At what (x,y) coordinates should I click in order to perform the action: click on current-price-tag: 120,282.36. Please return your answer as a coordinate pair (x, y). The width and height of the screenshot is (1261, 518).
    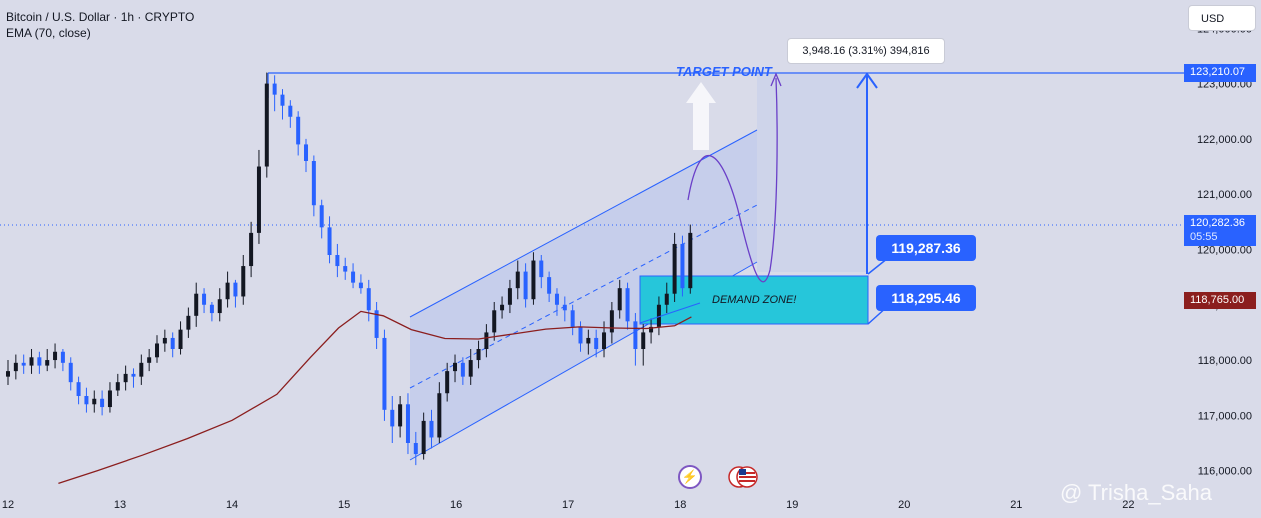
    Looking at the image, I should click on (1218, 223).